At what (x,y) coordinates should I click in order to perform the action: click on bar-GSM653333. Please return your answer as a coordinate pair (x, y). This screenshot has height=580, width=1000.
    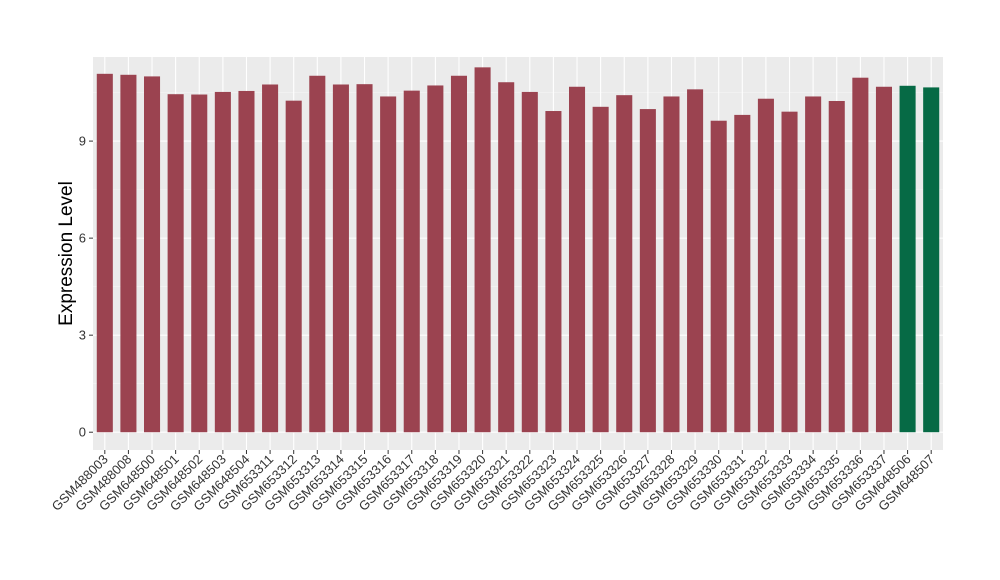
    Looking at the image, I should click on (789, 272).